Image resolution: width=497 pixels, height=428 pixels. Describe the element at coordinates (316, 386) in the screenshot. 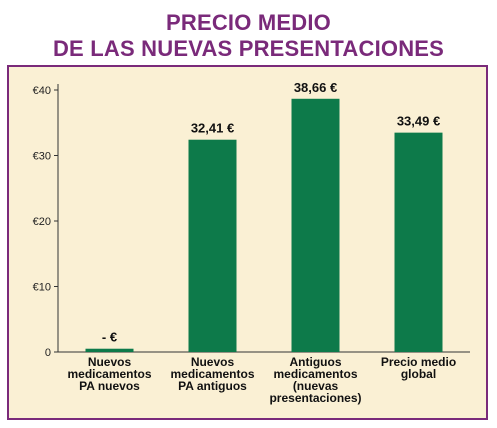

I see `x-category-label: (nuevas` at that location.